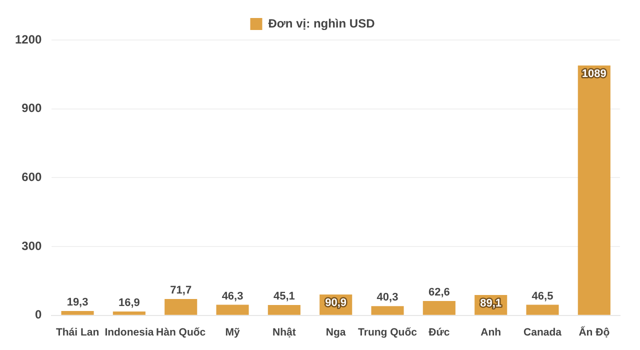 The height and width of the screenshot is (350, 640). What do you see at coordinates (232, 332) in the screenshot?
I see `x-tick-label: Mỹ` at bounding box center [232, 332].